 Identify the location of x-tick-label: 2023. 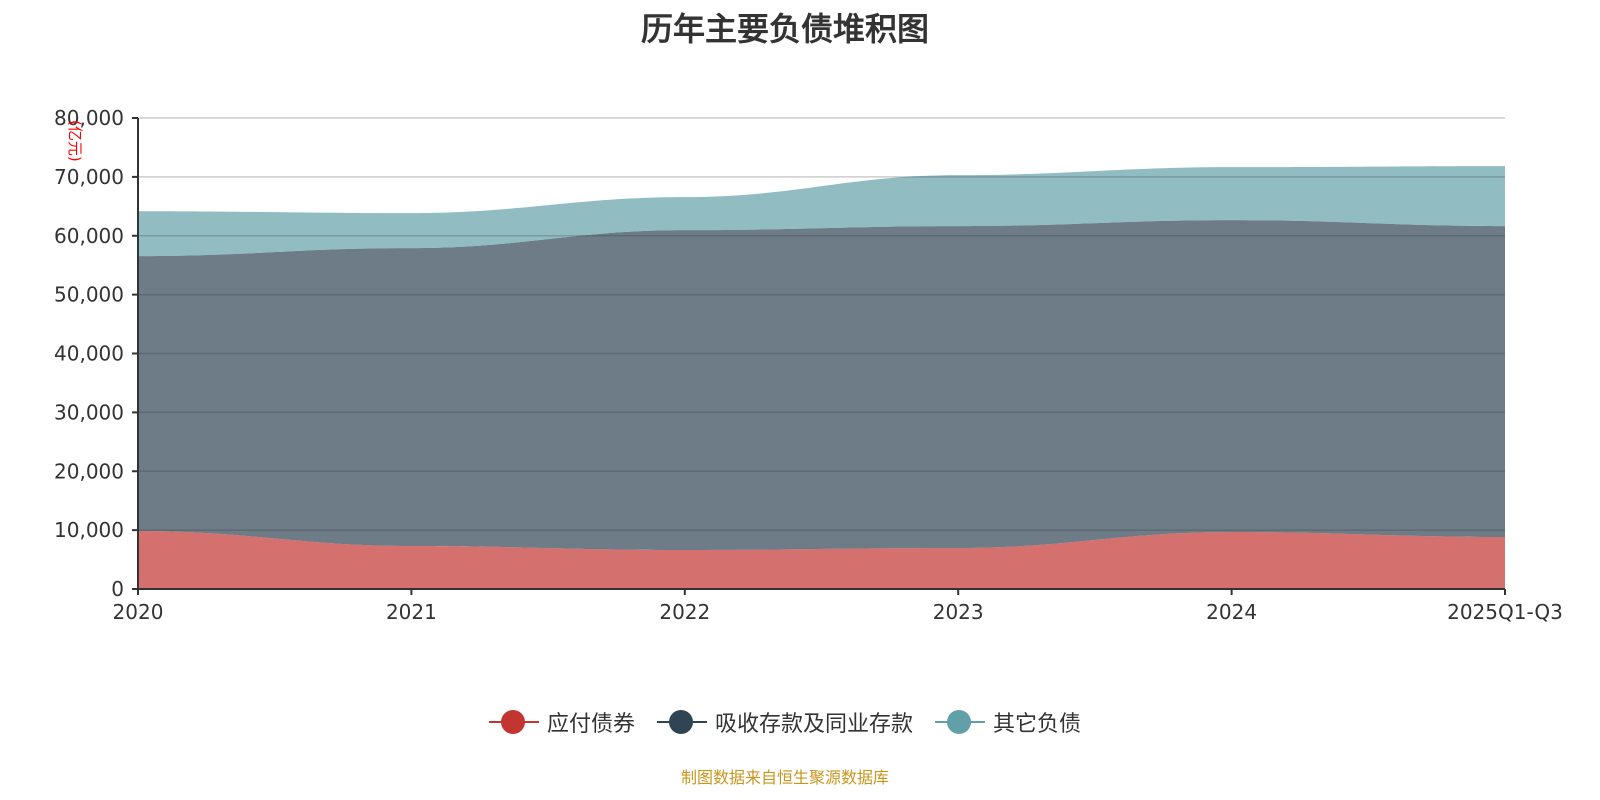
(958, 612).